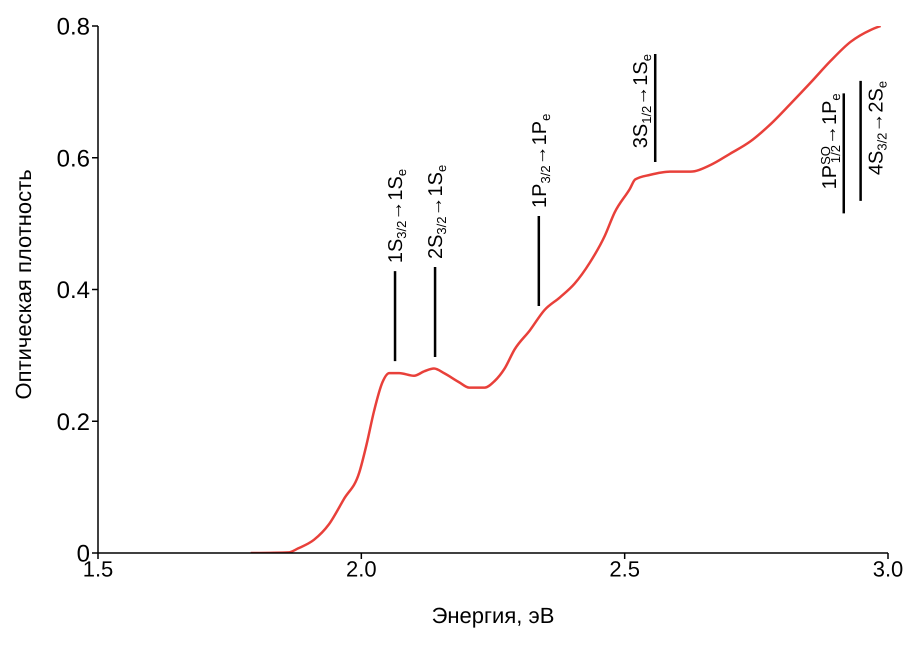 The width and height of the screenshot is (920, 653). Describe the element at coordinates (73, 158) in the screenshot. I see `y-tick-label: 0.6` at that location.